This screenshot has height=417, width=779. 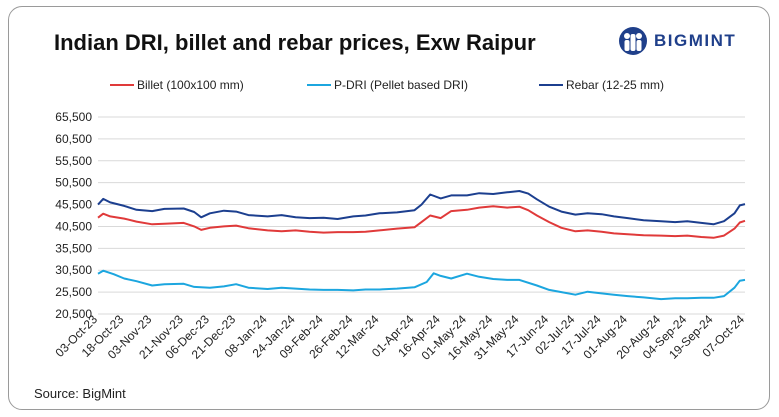 What do you see at coordinates (73, 161) in the screenshot?
I see `y-tick-label: 55,500` at bounding box center [73, 161].